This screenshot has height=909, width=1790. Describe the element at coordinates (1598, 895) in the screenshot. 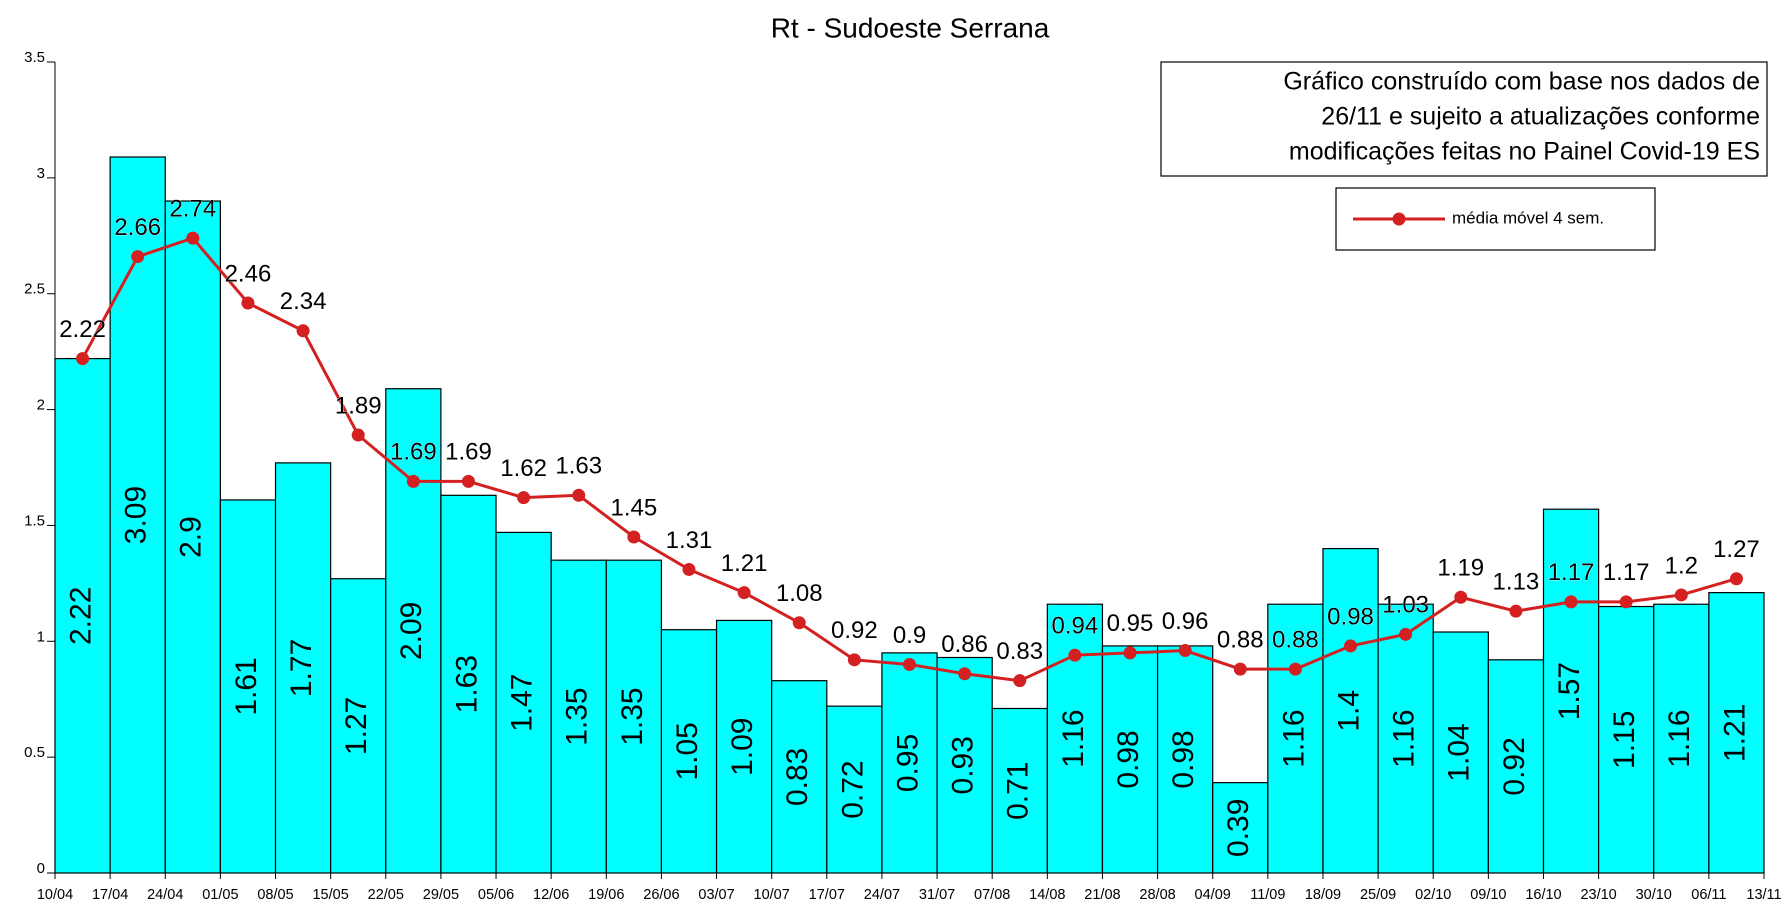

I see `x-tick-label: 23/10` at that location.